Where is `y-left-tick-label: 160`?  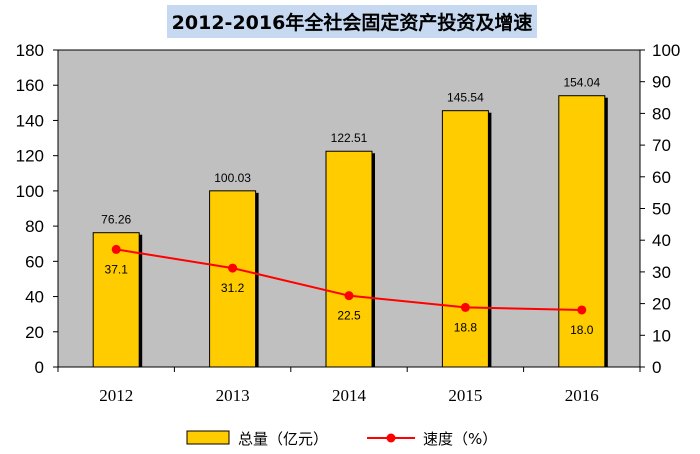
y-left-tick-label: 160 is located at coordinates (30, 85).